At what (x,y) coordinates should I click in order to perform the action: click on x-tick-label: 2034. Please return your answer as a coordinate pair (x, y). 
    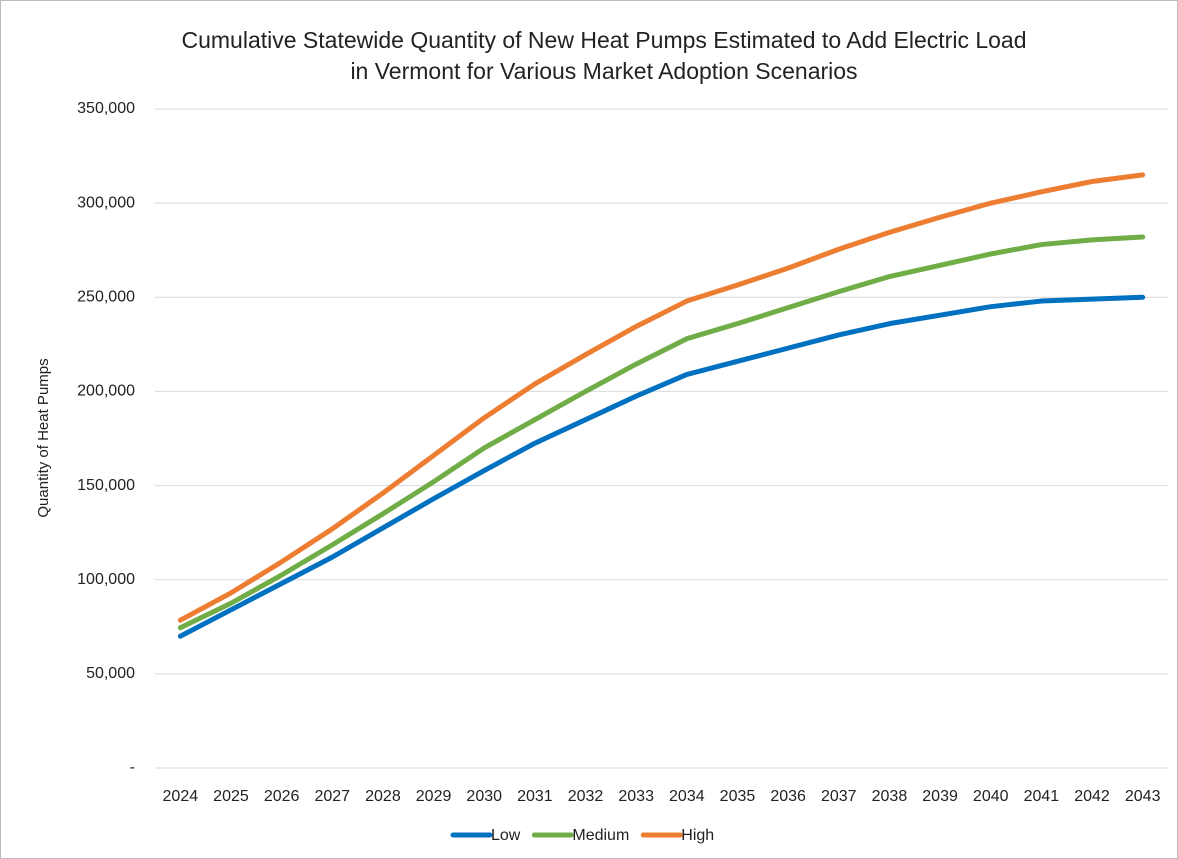
    Looking at the image, I should click on (687, 796).